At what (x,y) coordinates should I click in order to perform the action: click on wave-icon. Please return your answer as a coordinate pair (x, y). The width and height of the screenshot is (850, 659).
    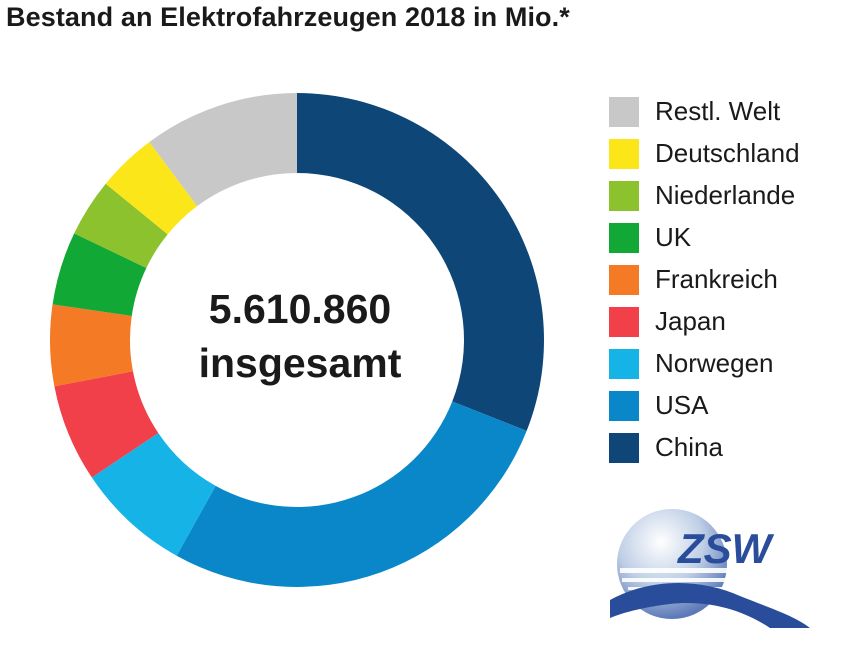
    Looking at the image, I should click on (710, 605).